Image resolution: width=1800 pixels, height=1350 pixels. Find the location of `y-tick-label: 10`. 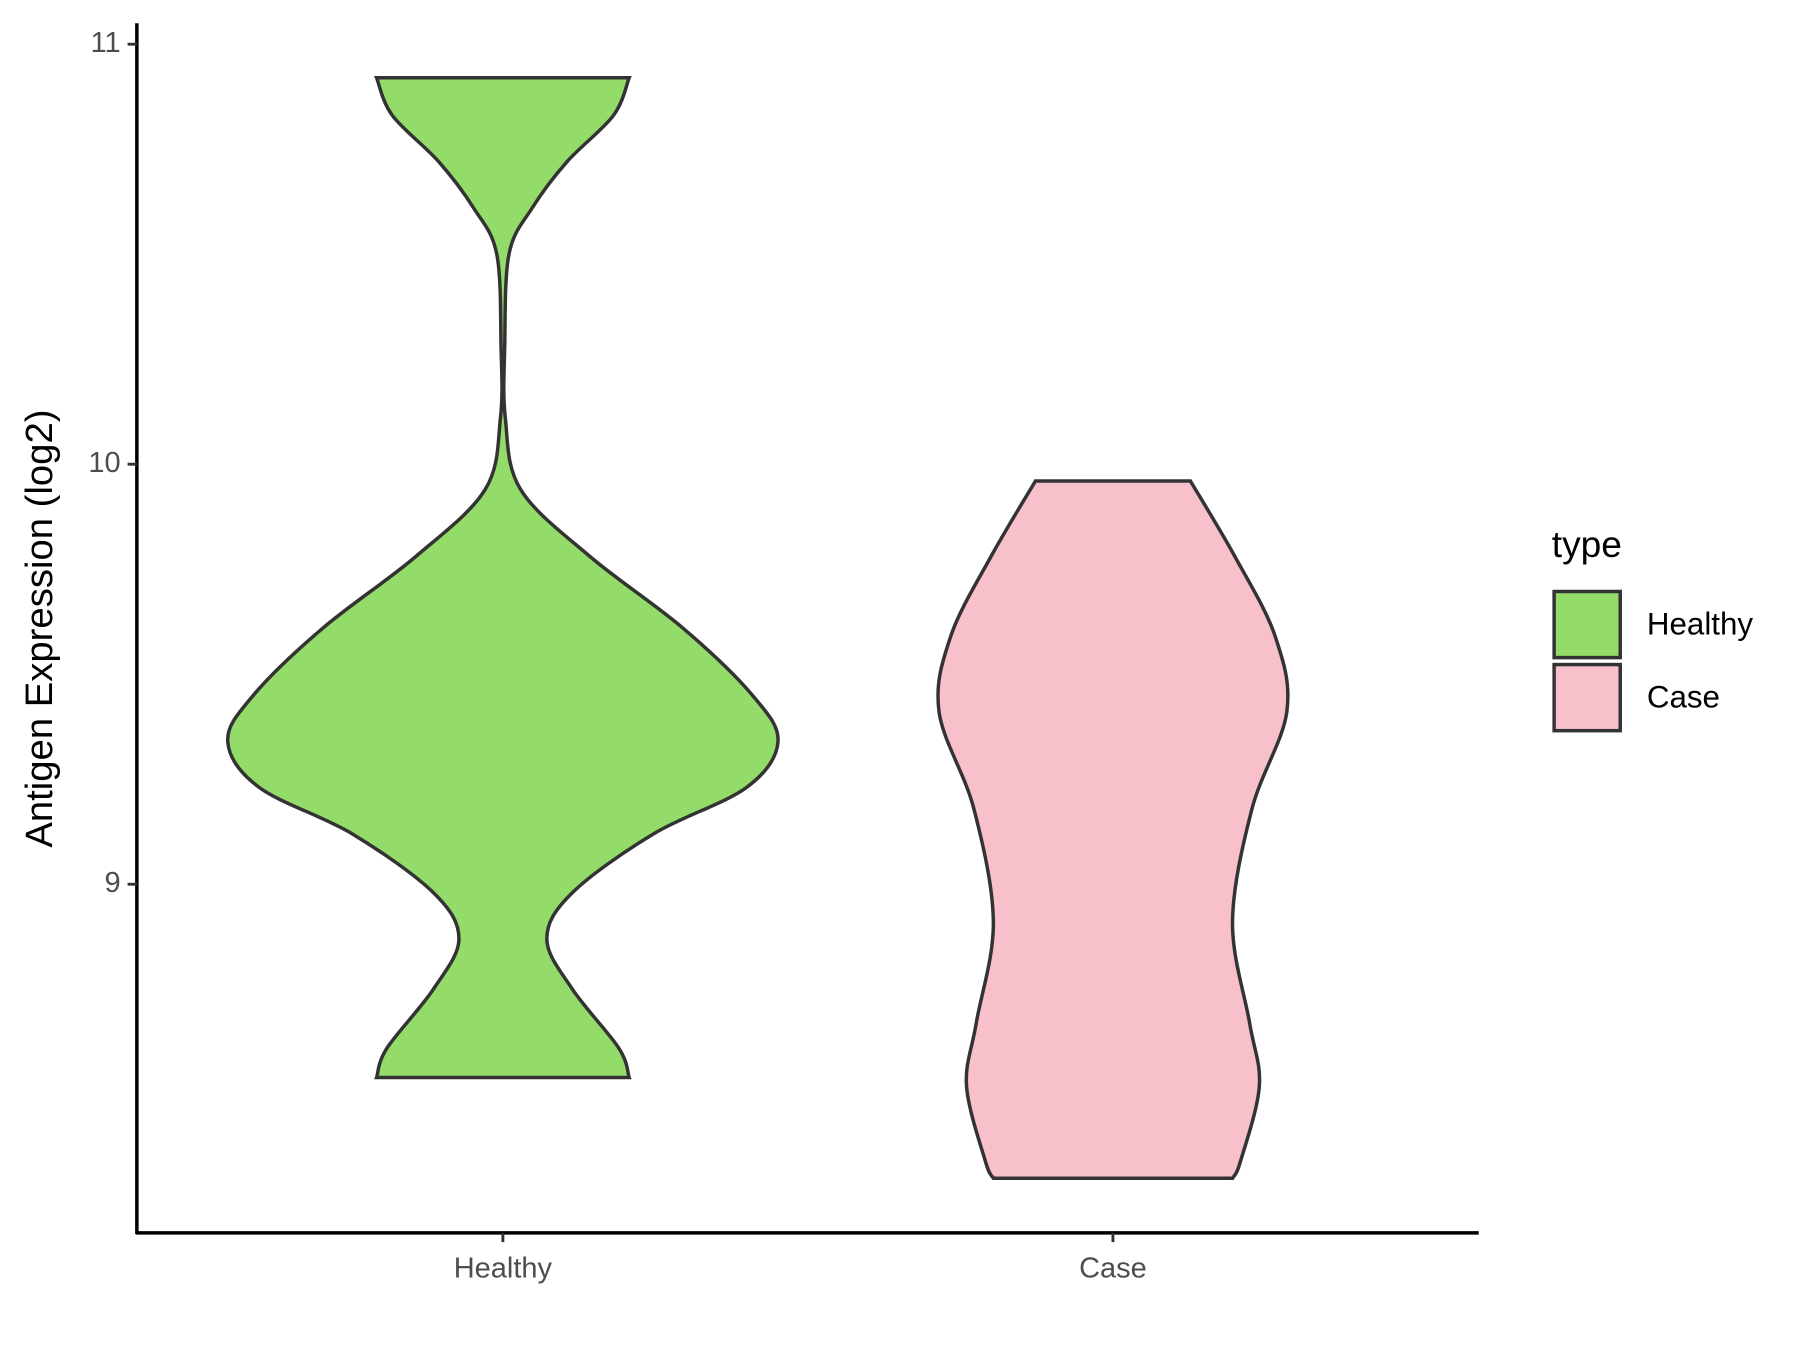

y-tick-label: 10 is located at coordinates (104, 463).